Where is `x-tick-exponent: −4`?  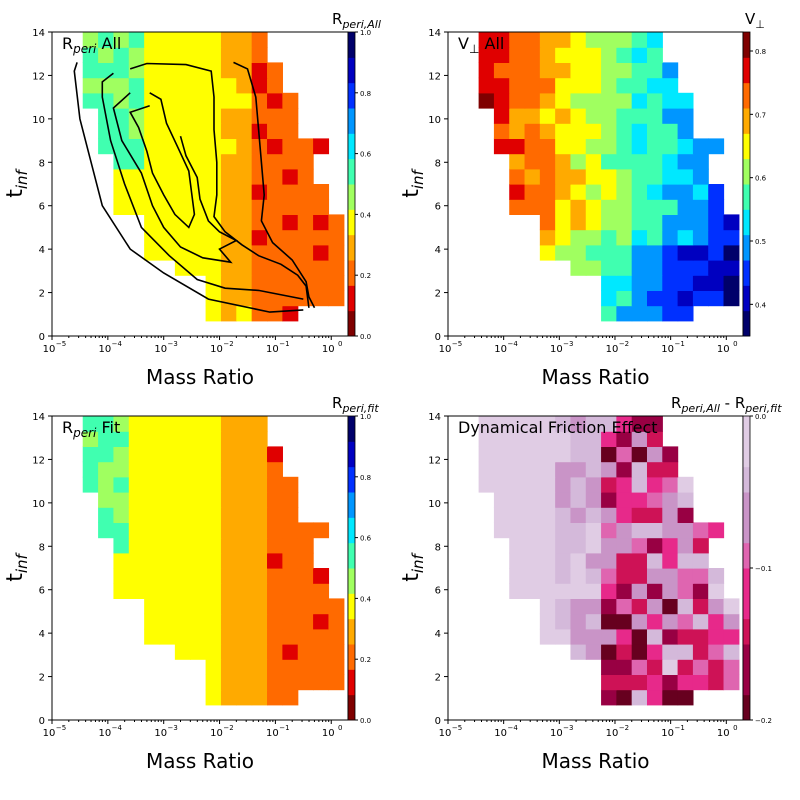 x-tick-exponent: −4 is located at coordinates (117, 728).